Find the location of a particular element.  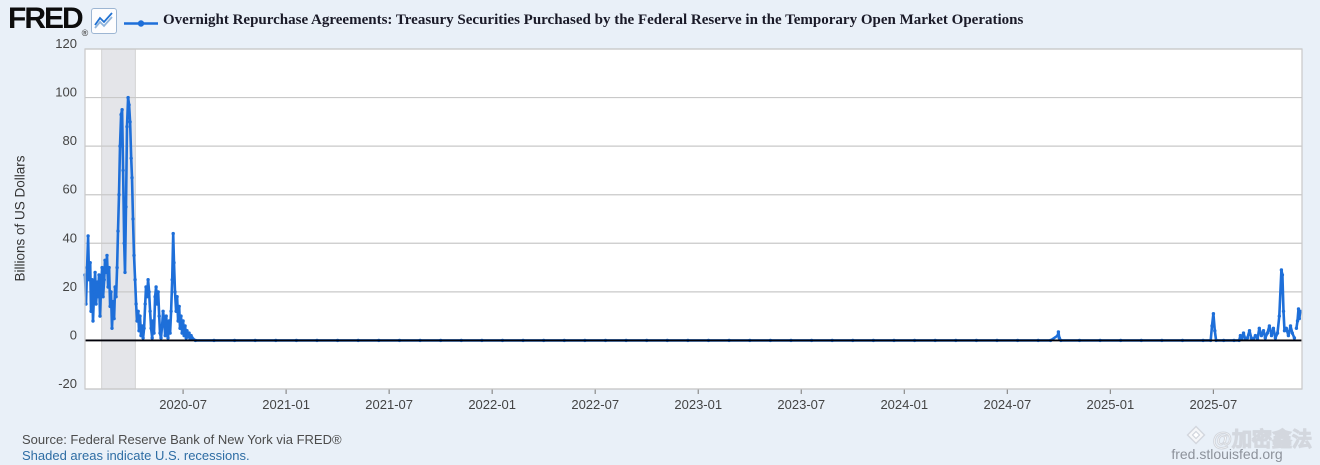

y-tick-label: 80 is located at coordinates (70, 140).